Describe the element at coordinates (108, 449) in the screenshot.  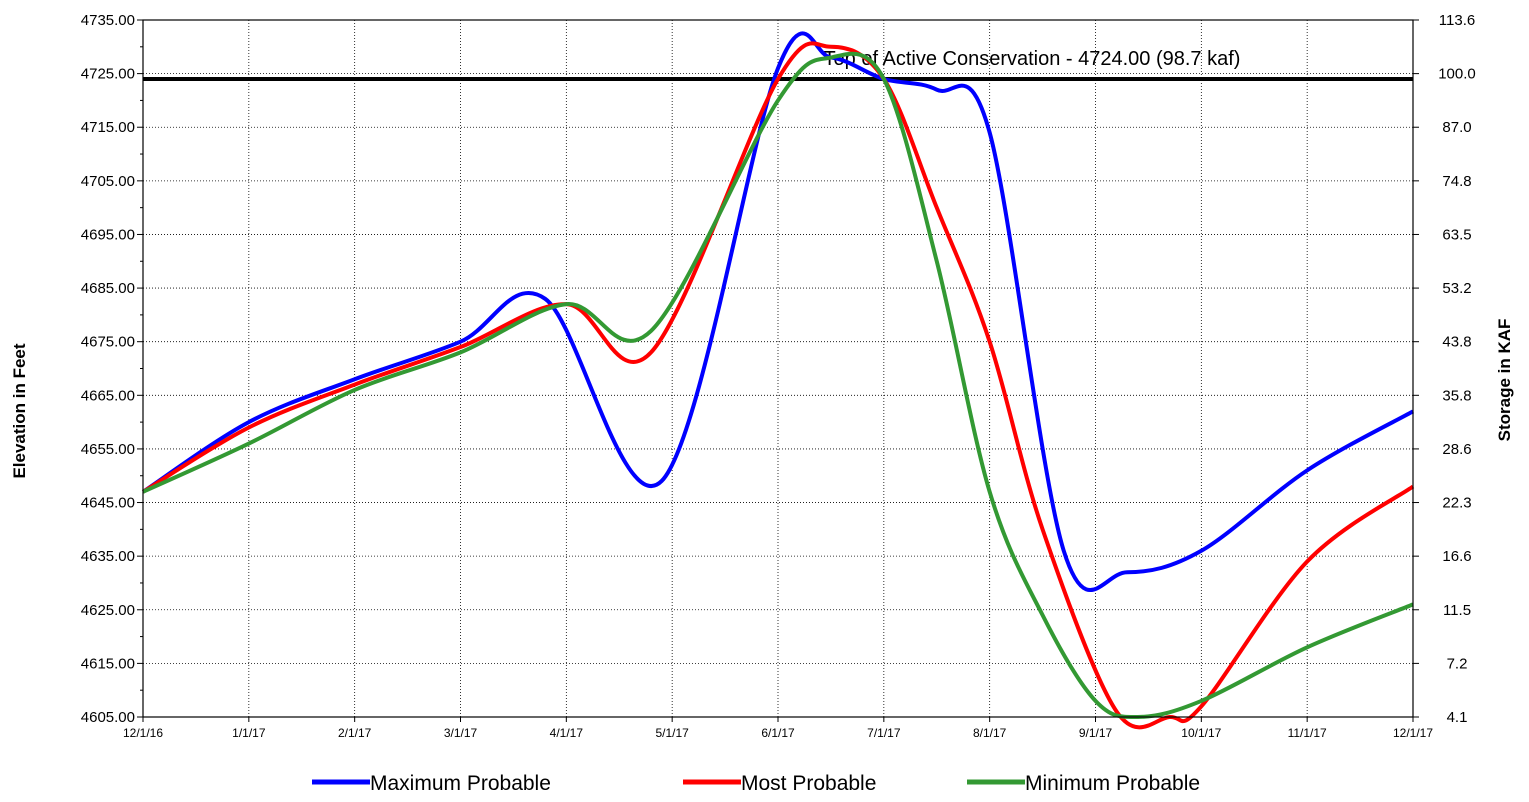
I see `y-tick-label: 4655.00` at that location.